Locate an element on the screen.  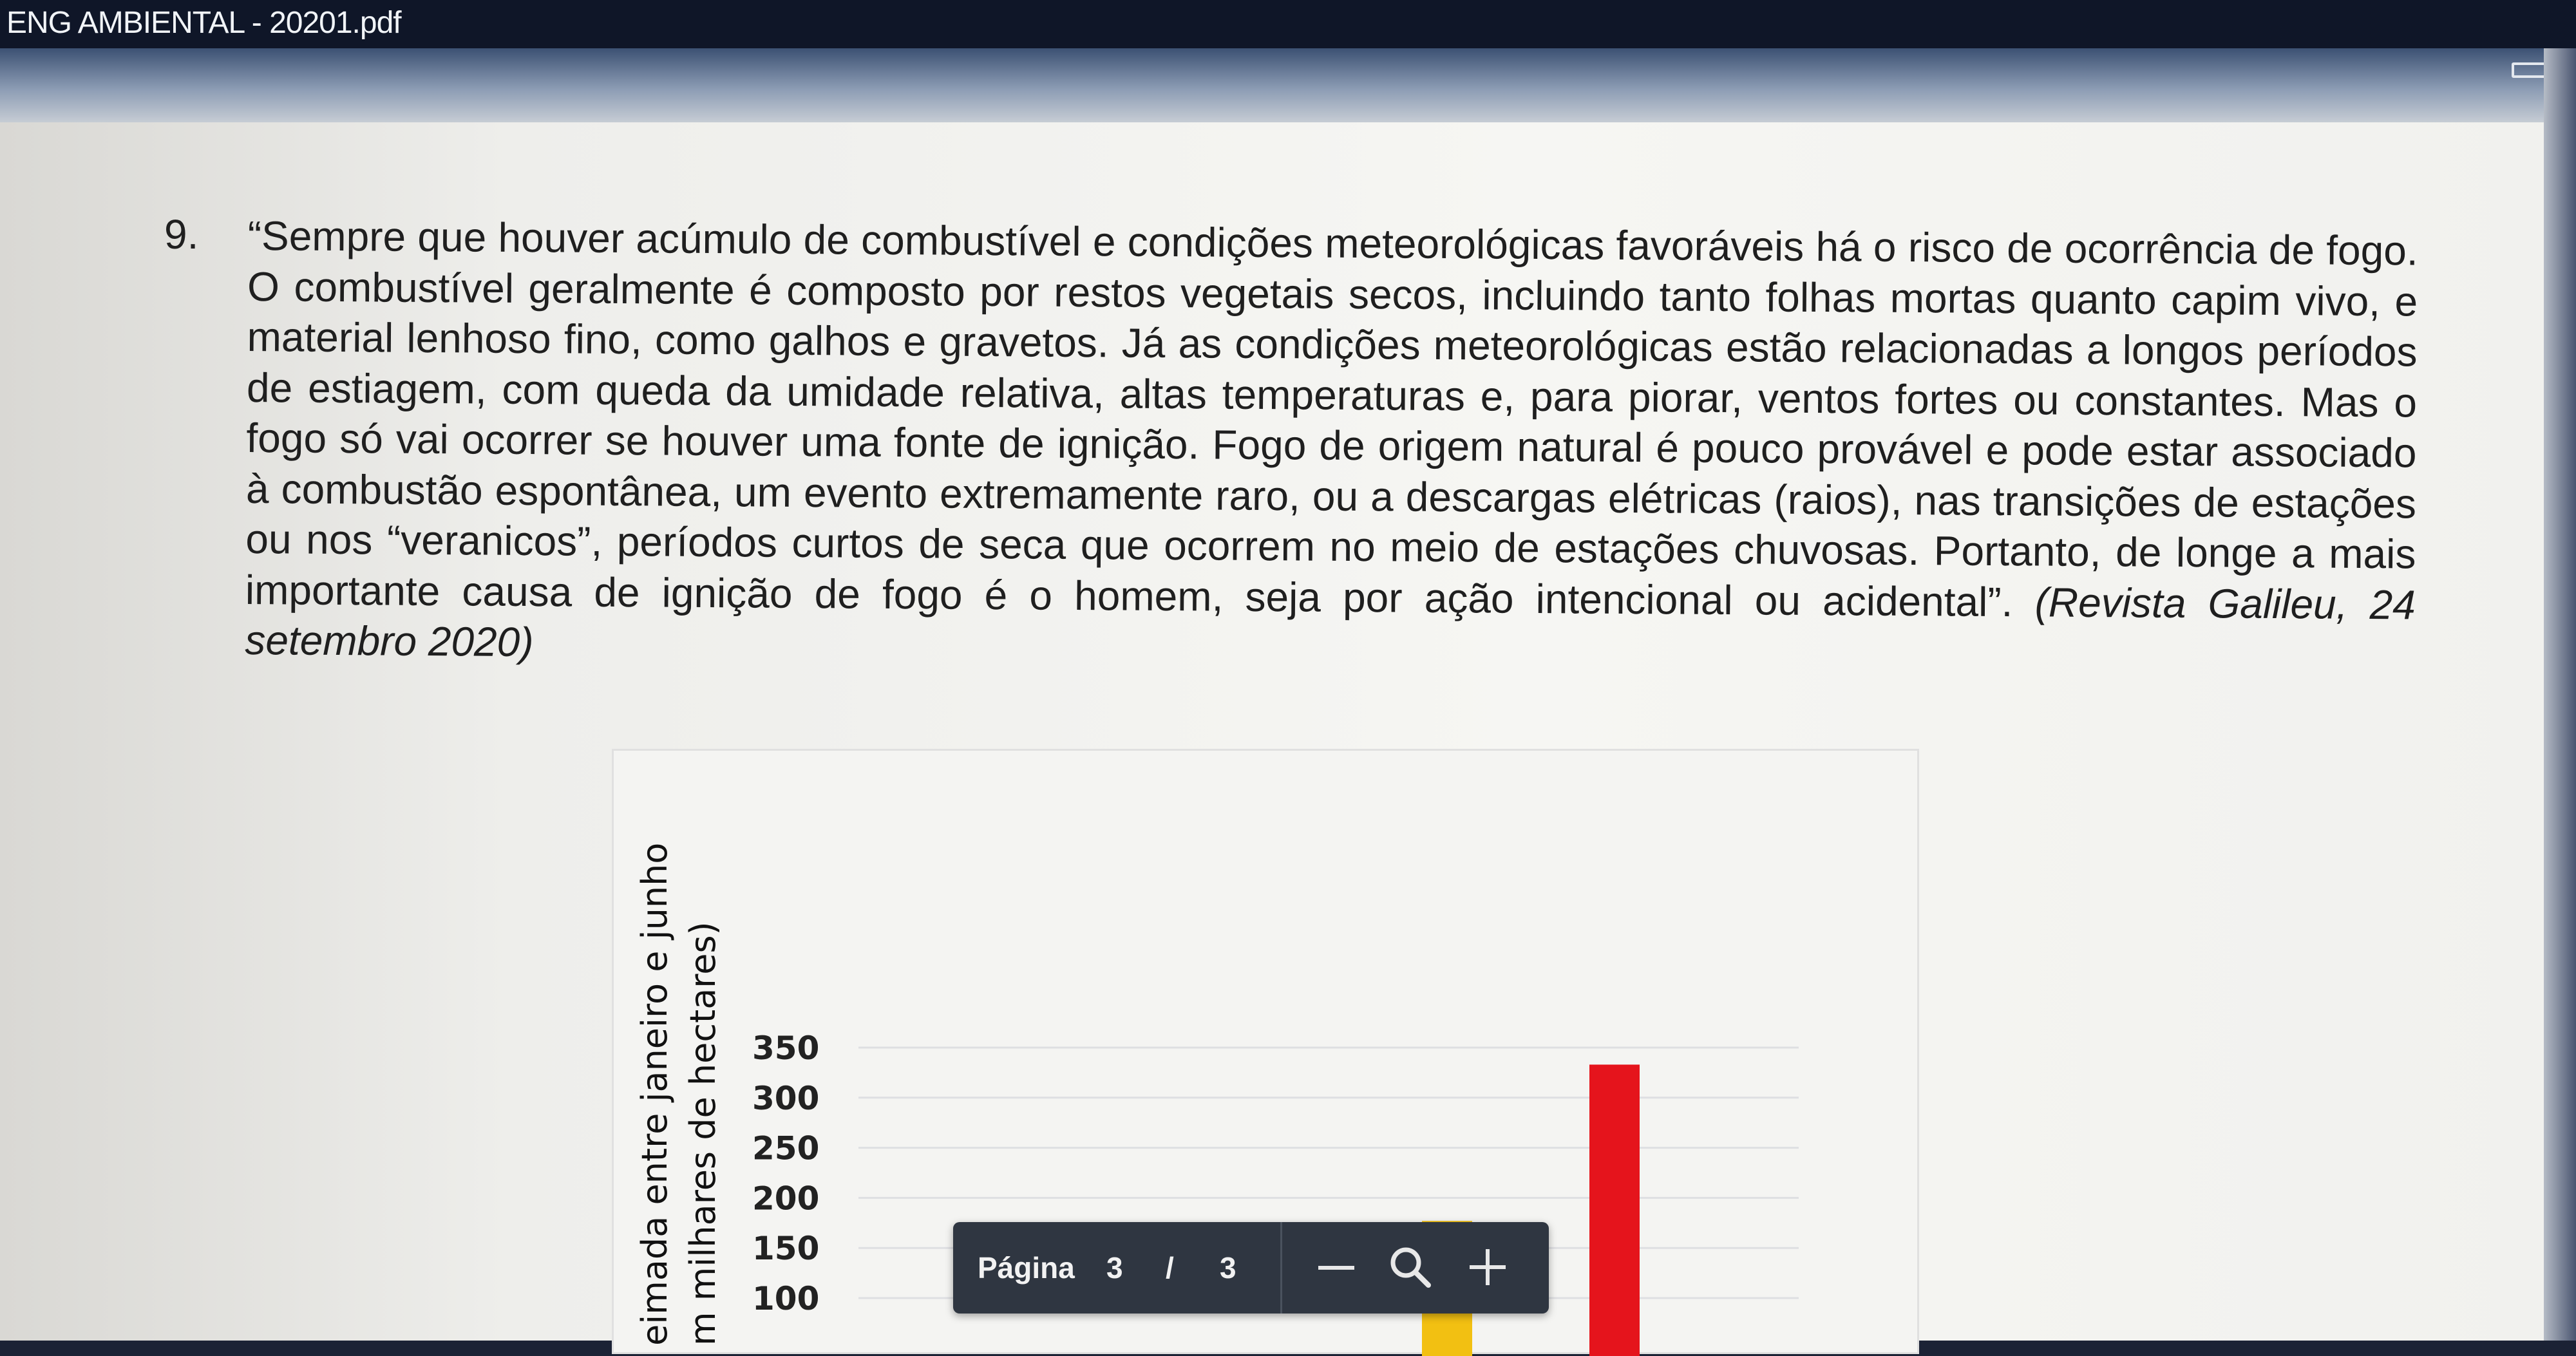
zoom-button is located at coordinates (1411, 1267).